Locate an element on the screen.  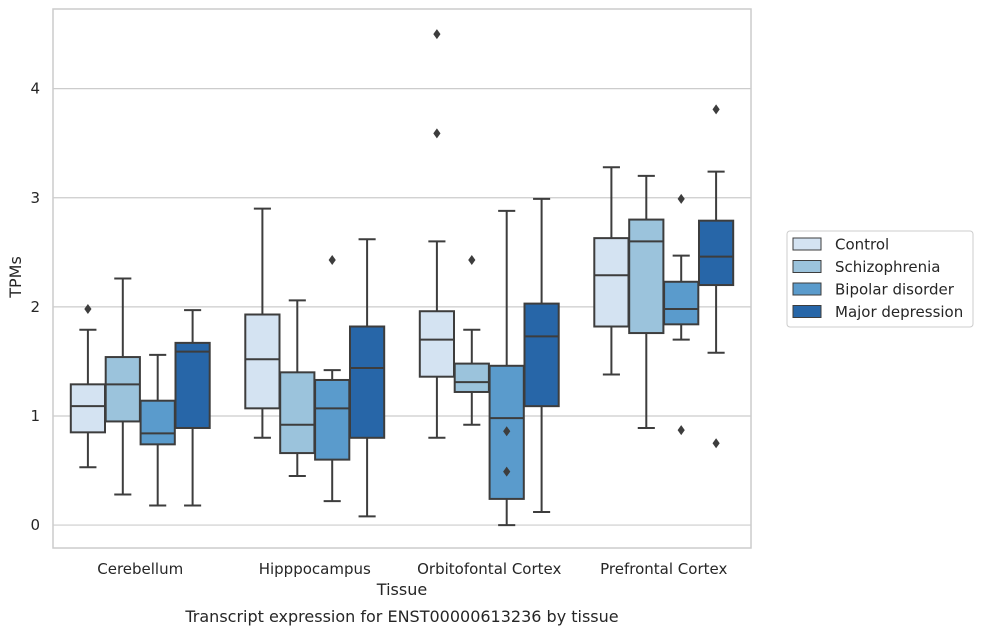
x-tick-label: Hipppocampus is located at coordinates (315, 569).